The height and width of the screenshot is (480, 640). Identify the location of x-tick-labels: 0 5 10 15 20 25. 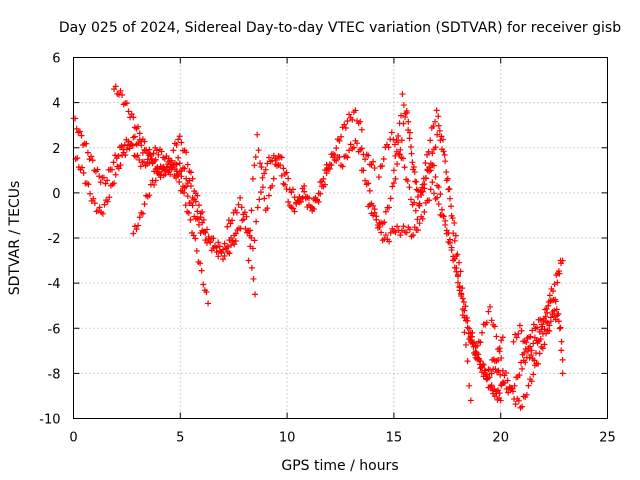
(342, 438).